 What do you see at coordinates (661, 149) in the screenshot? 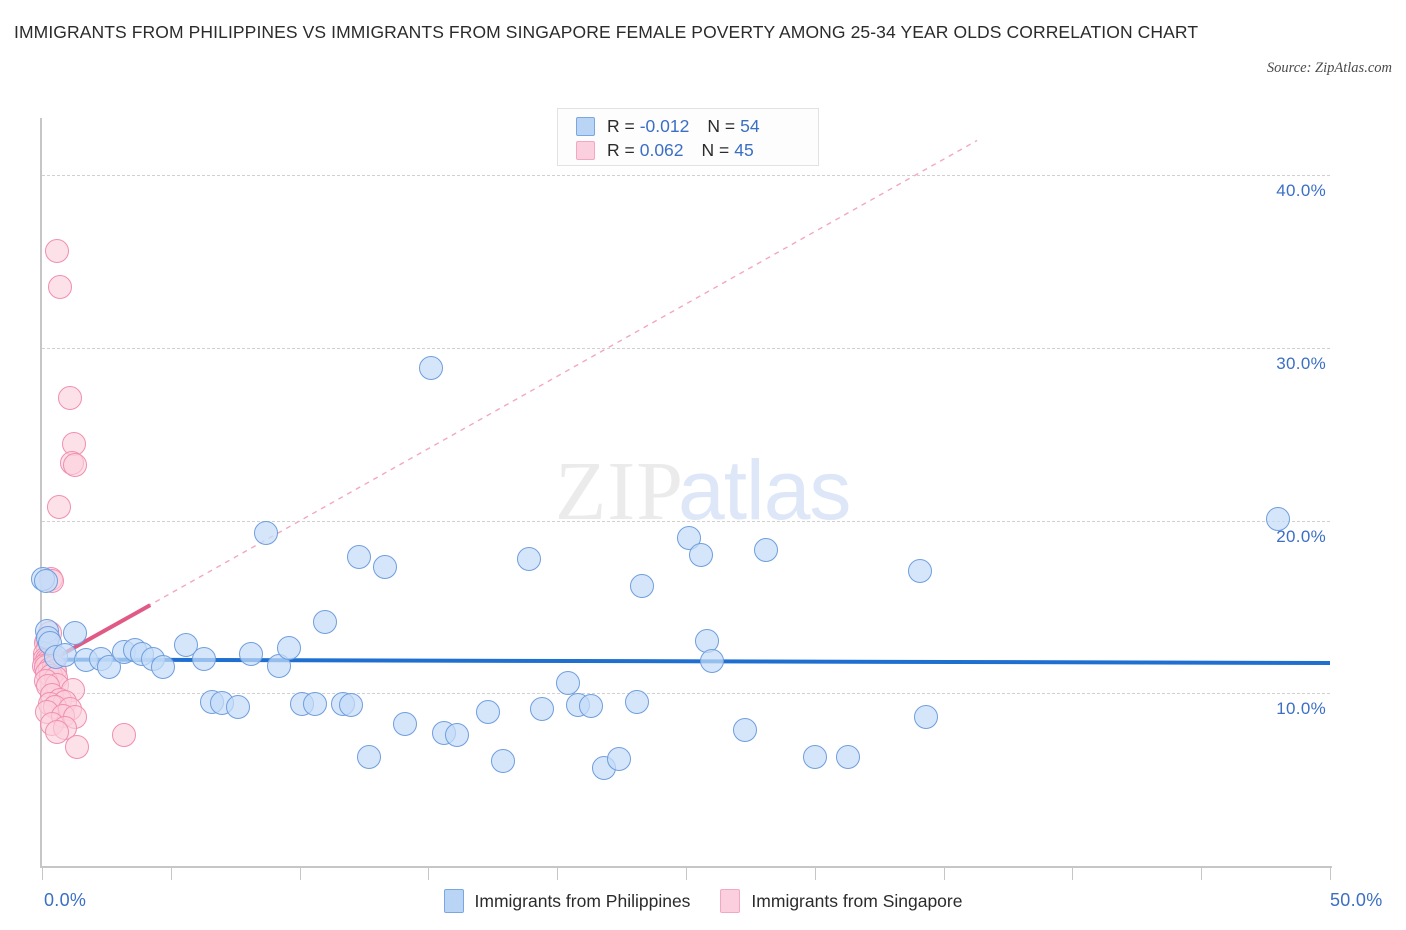
I see `r-value-singapore: 0.062` at bounding box center [661, 149].